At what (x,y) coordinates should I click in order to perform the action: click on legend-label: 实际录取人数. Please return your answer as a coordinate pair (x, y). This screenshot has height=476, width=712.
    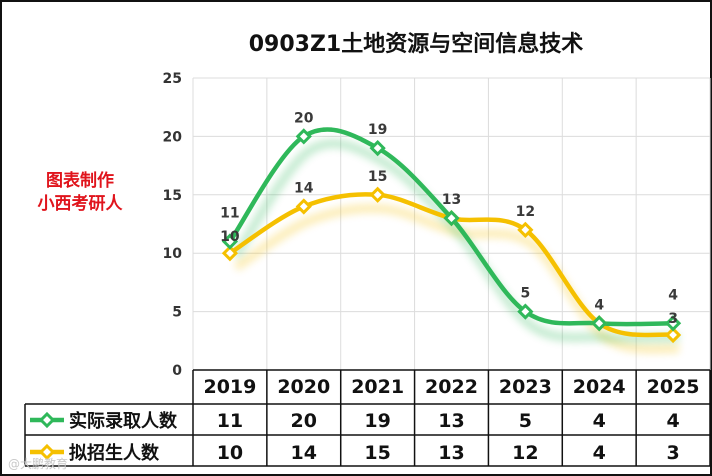
    Looking at the image, I should click on (123, 421).